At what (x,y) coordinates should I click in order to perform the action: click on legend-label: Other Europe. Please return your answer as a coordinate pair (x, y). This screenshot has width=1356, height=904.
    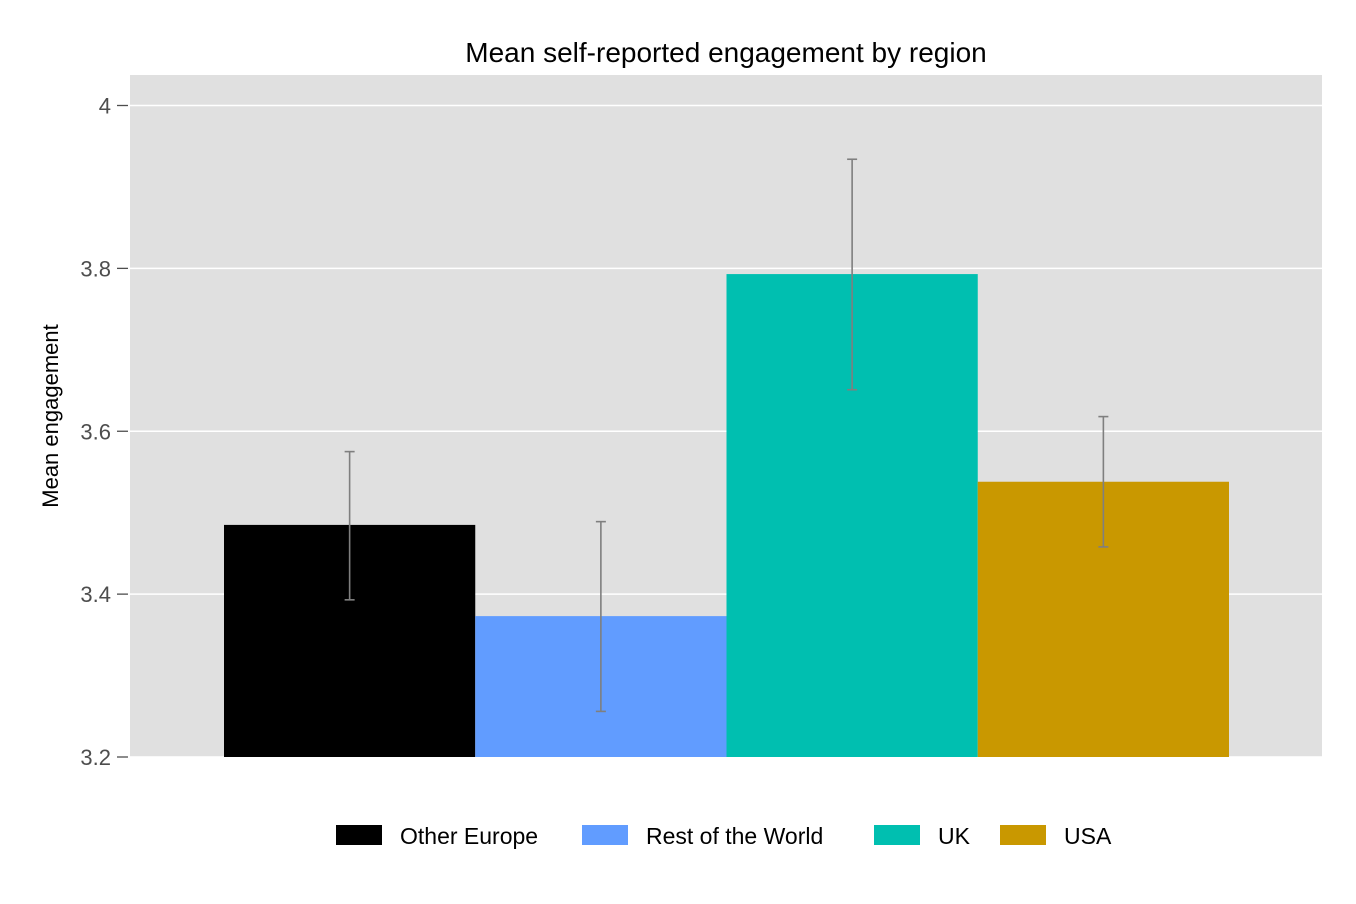
    Looking at the image, I should click on (469, 836).